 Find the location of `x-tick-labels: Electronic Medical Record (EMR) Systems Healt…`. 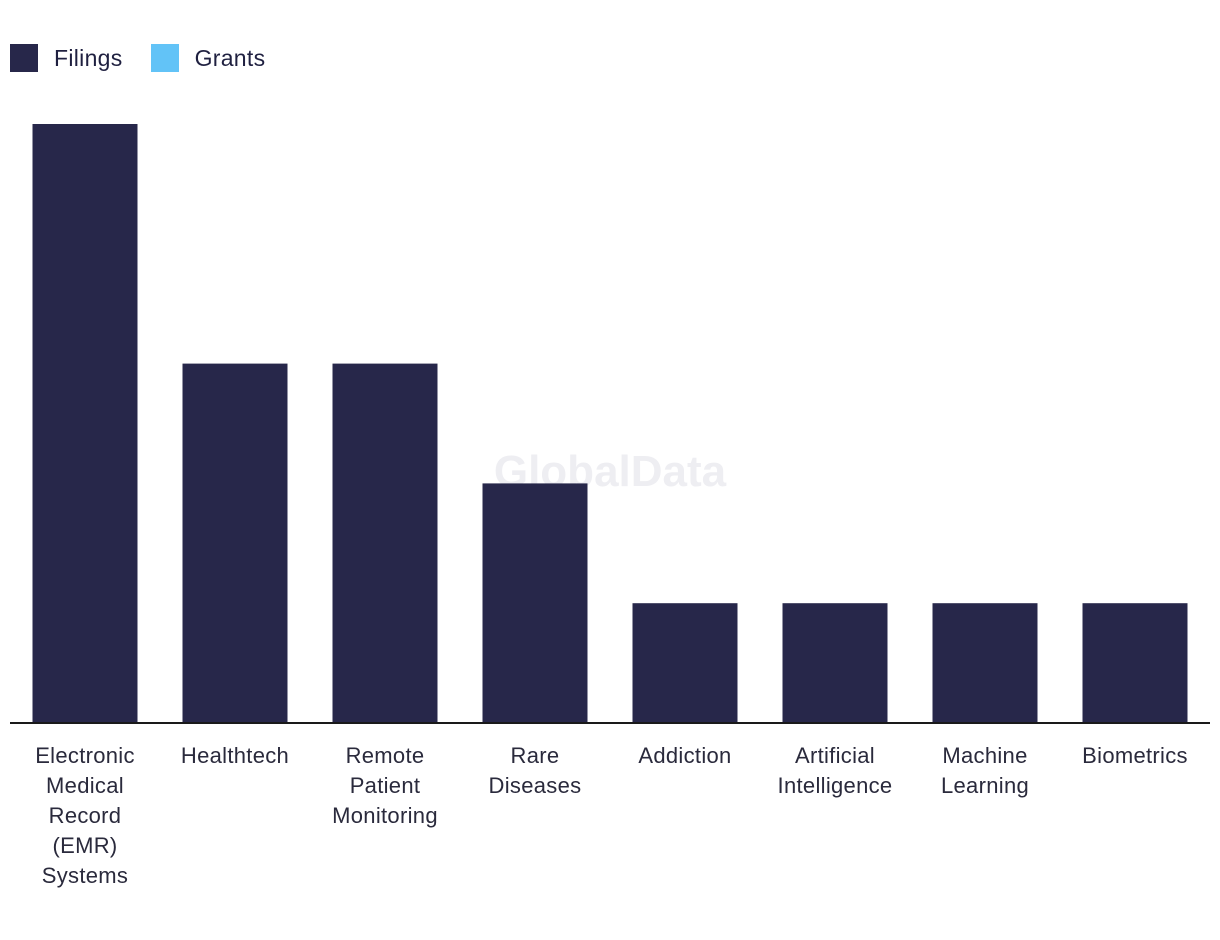

x-tick-labels: Electronic Medical Record (EMR) Systems Healt… is located at coordinates (611, 815).